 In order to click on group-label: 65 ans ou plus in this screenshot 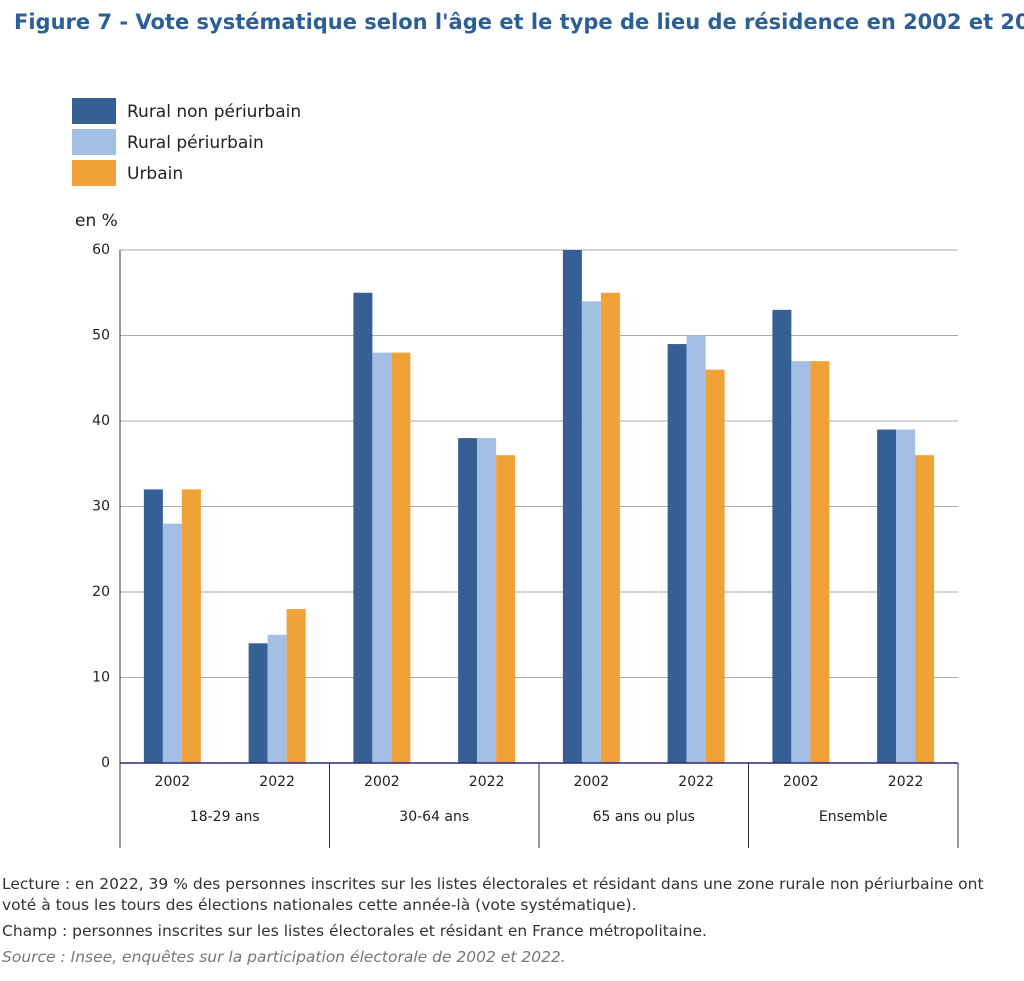, I will do `click(644, 817)`.